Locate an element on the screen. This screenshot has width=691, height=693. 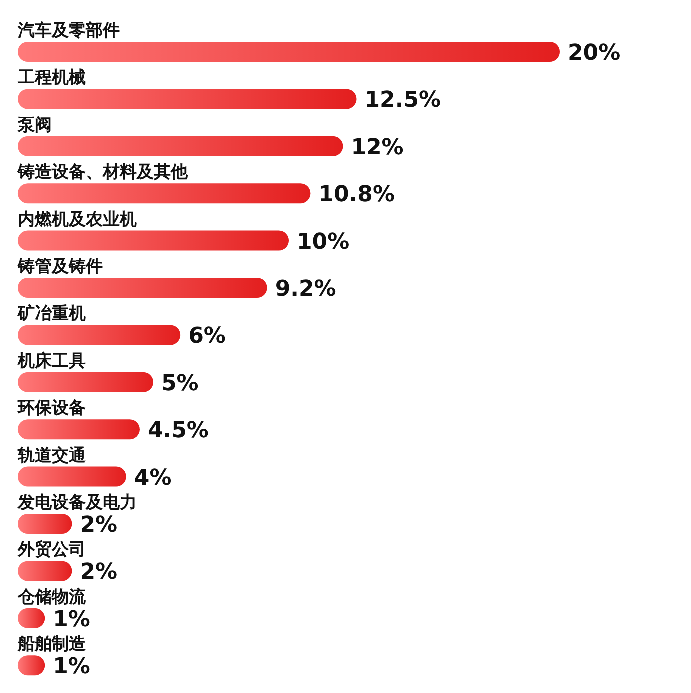
y-tick-label: 船舶制造 is located at coordinates (51, 644).